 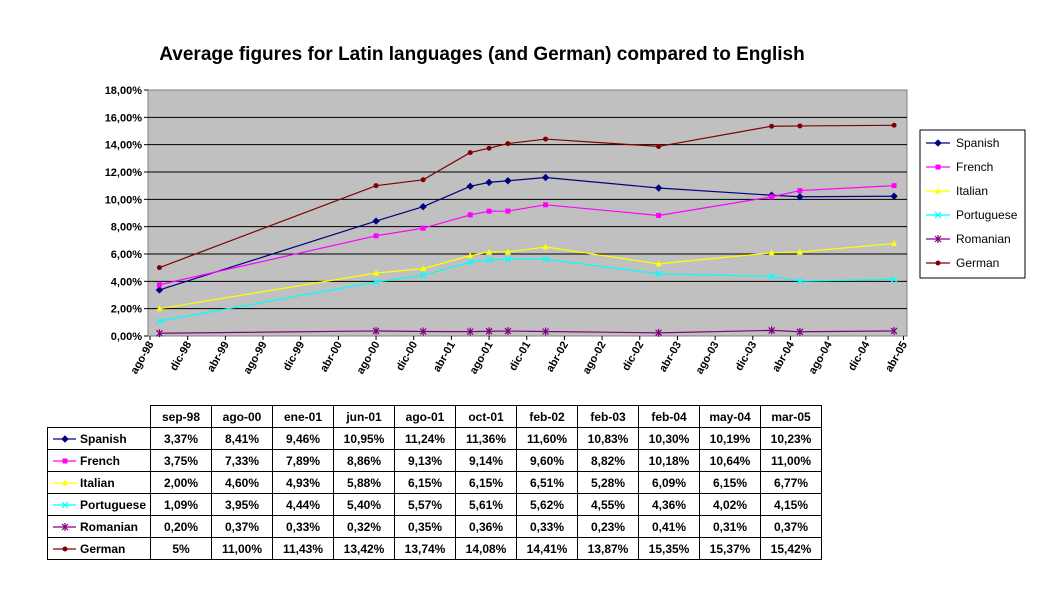 What do you see at coordinates (730, 482) in the screenshot?
I see `table-cell: 6,15%` at bounding box center [730, 482].